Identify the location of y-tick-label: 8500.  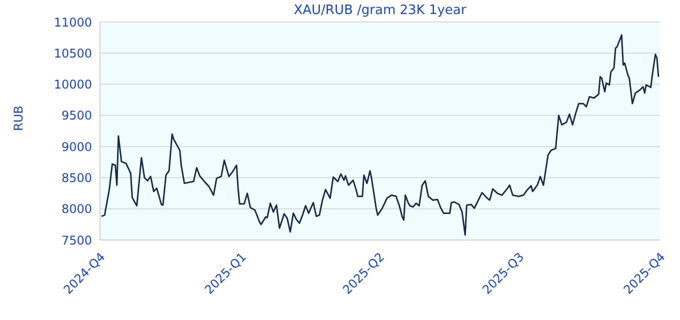
(76, 177).